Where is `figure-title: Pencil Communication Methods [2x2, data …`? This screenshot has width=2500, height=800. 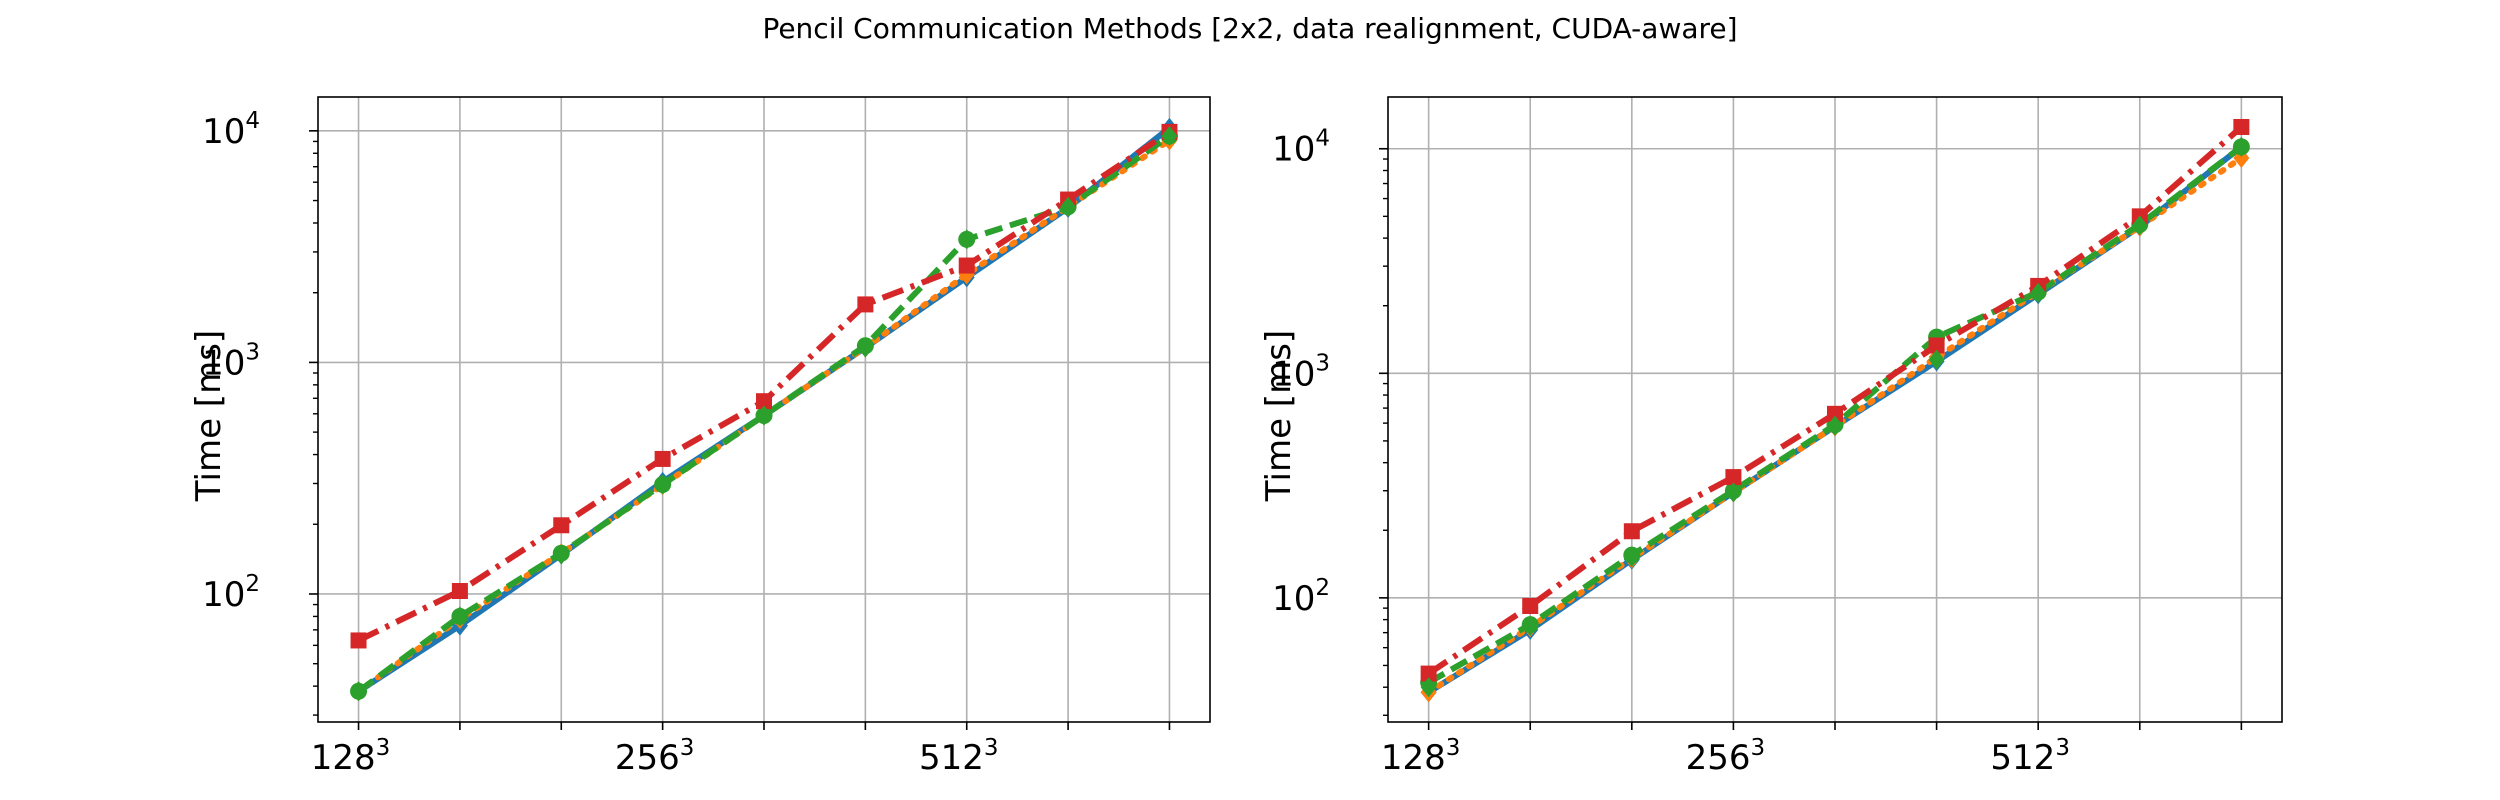 figure-title: Pencil Communication Methods [2x2, data … is located at coordinates (1249, 28).